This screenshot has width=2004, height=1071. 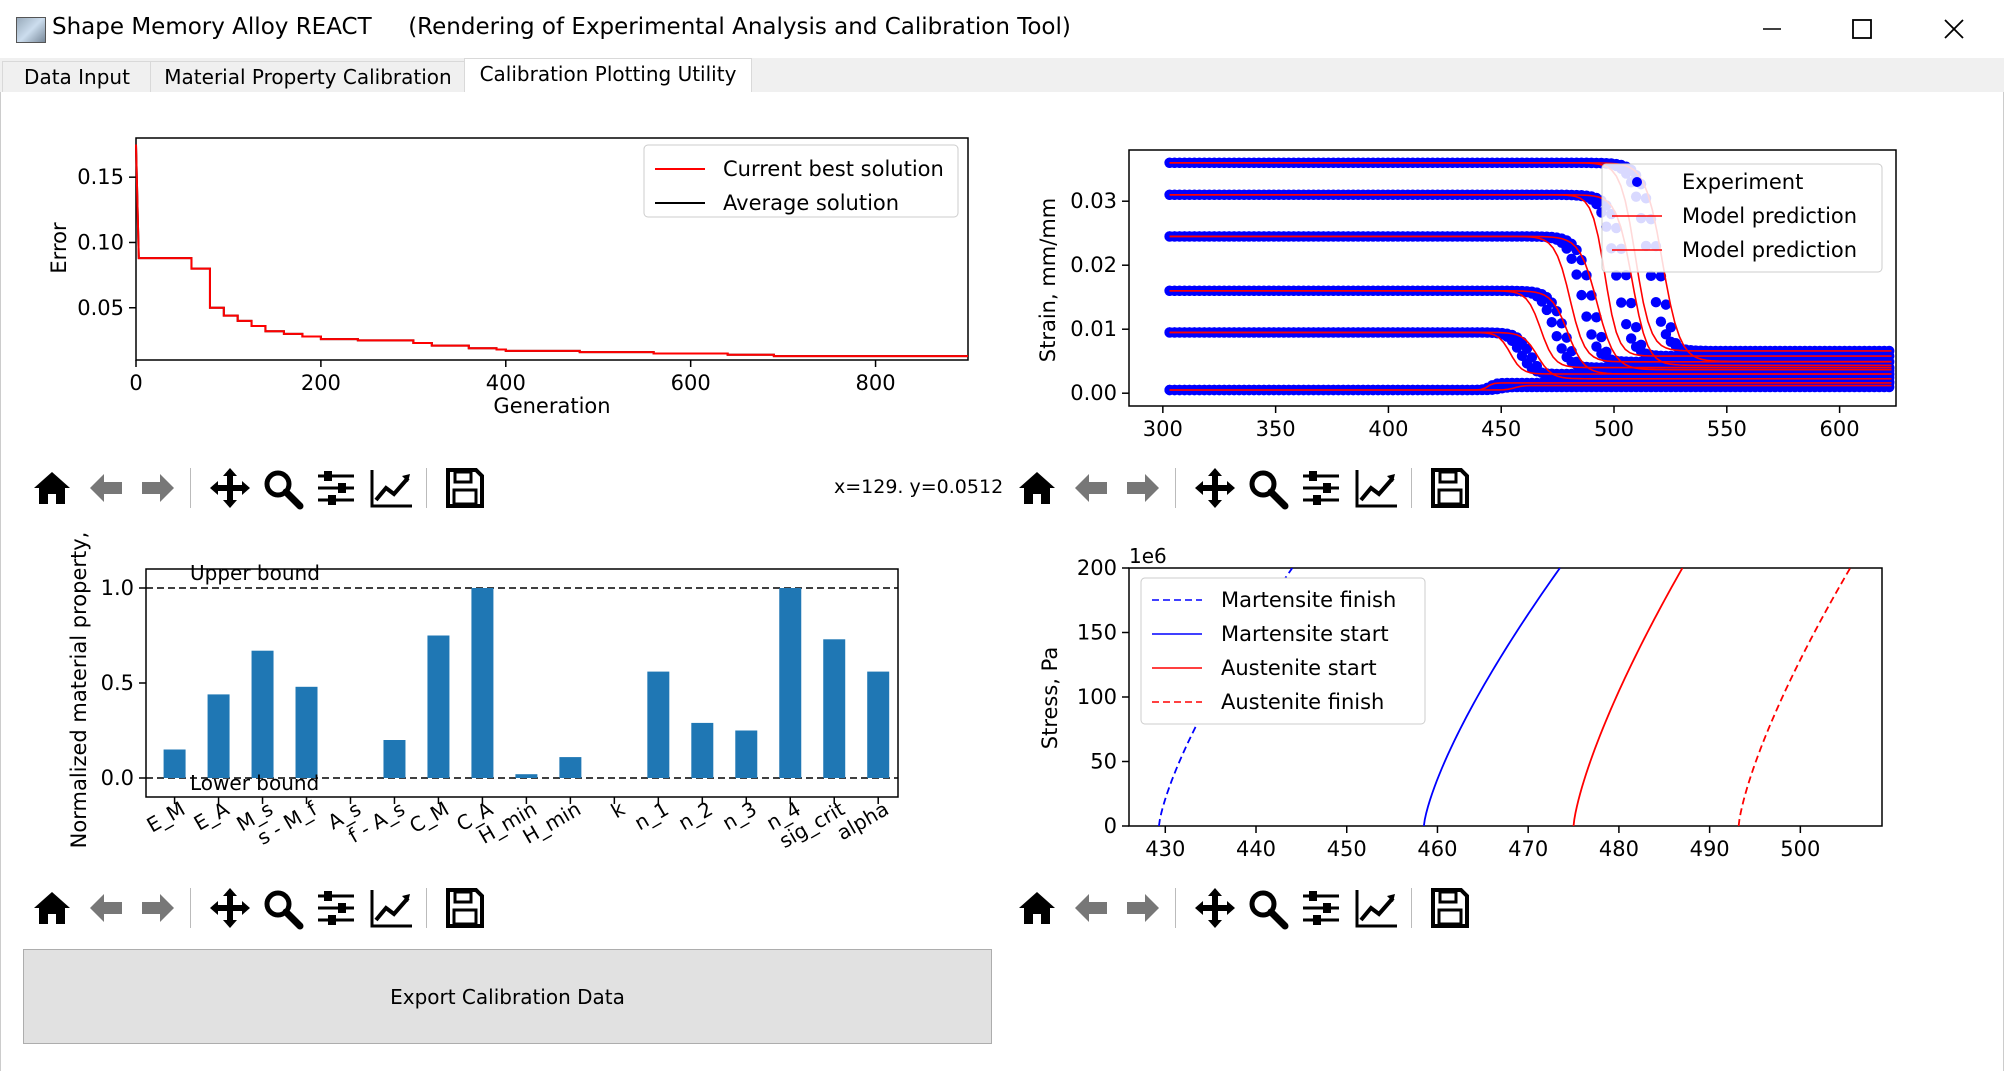 I want to click on minimize-button, so click(x=1772, y=29).